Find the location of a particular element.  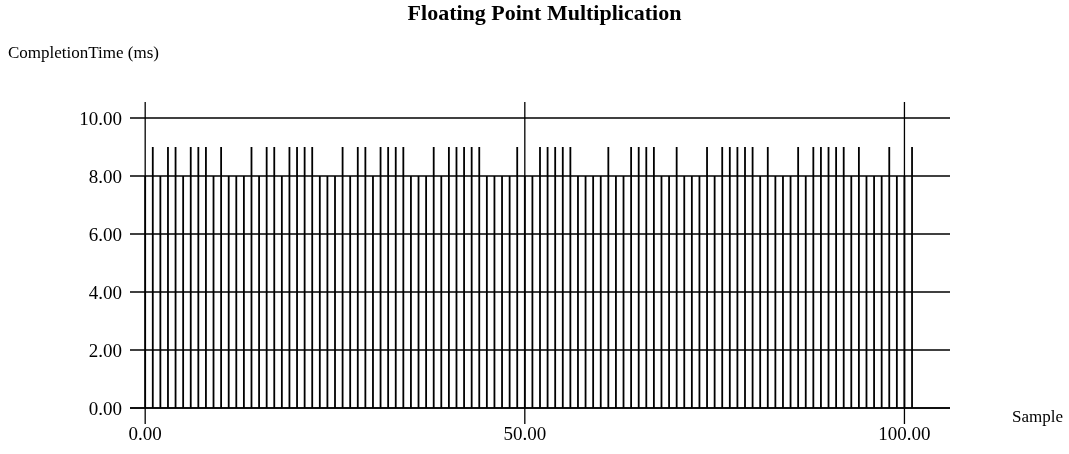

chart-title: Floating Point Multiplication is located at coordinates (544, 12).